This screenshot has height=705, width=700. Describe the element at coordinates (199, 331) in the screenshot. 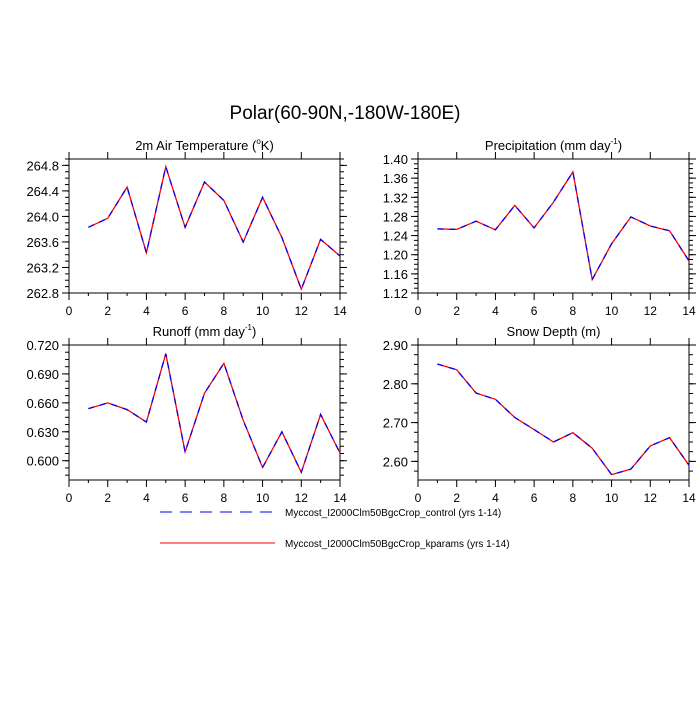

I see `panel-title-text: Runoff (mm day` at that location.